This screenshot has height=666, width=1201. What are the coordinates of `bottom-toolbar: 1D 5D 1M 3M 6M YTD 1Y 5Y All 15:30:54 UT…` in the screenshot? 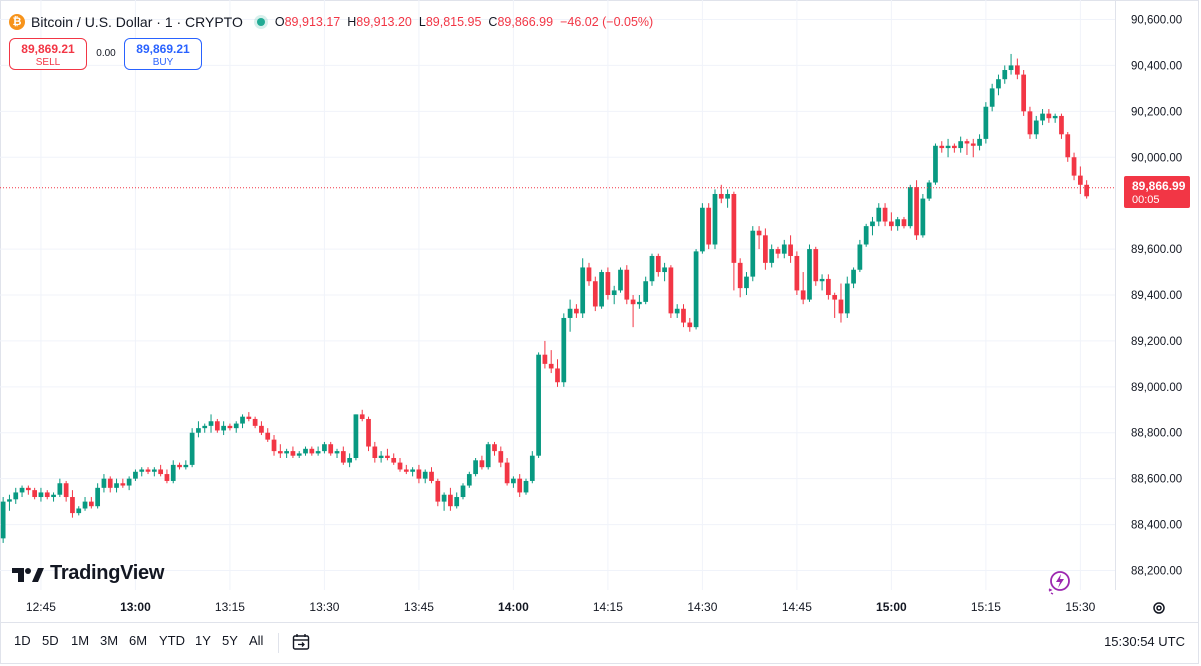 It's located at (599, 642).